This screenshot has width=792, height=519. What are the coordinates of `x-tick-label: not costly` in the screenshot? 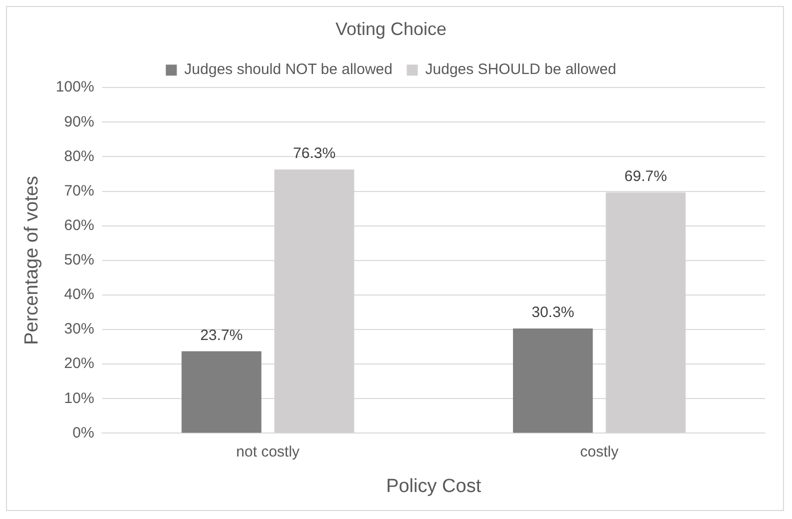 It's located at (268, 451).